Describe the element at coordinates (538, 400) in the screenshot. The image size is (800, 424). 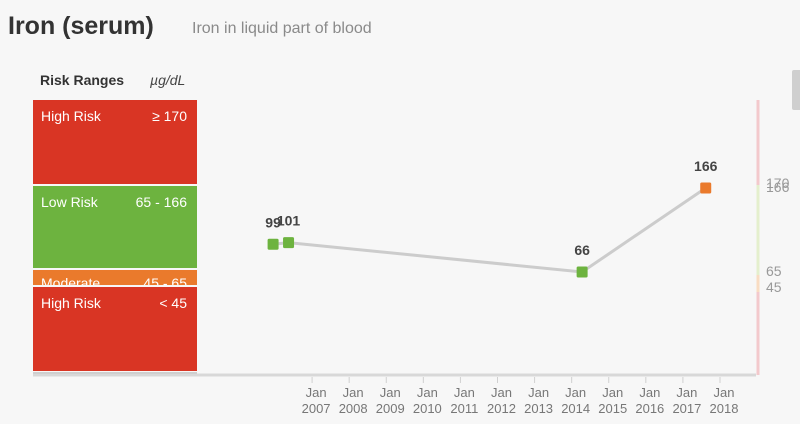
I see `x-axis-tick-label: Jan 2013` at that location.